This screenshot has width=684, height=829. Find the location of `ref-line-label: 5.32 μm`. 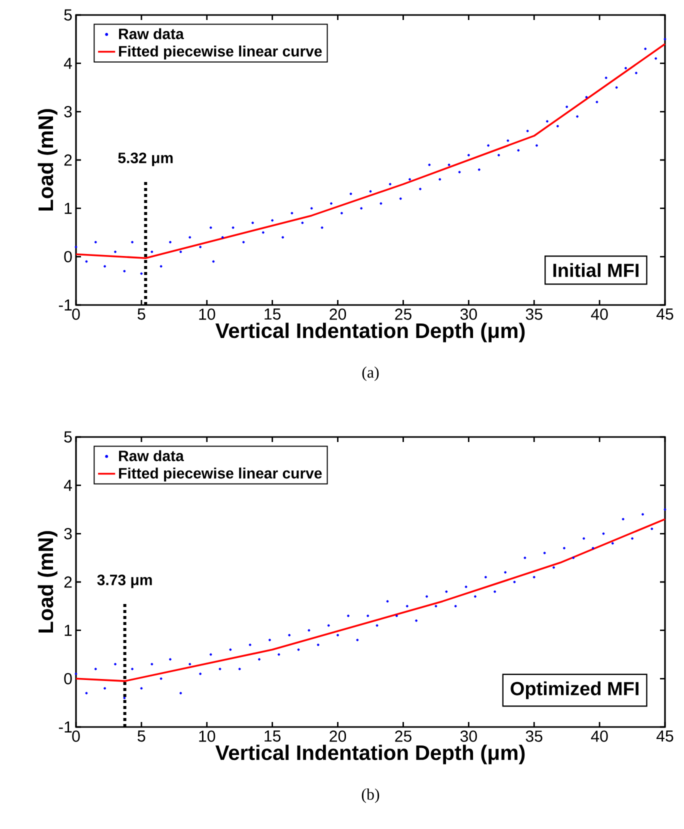

ref-line-label: 5.32 μm is located at coordinates (145, 159).